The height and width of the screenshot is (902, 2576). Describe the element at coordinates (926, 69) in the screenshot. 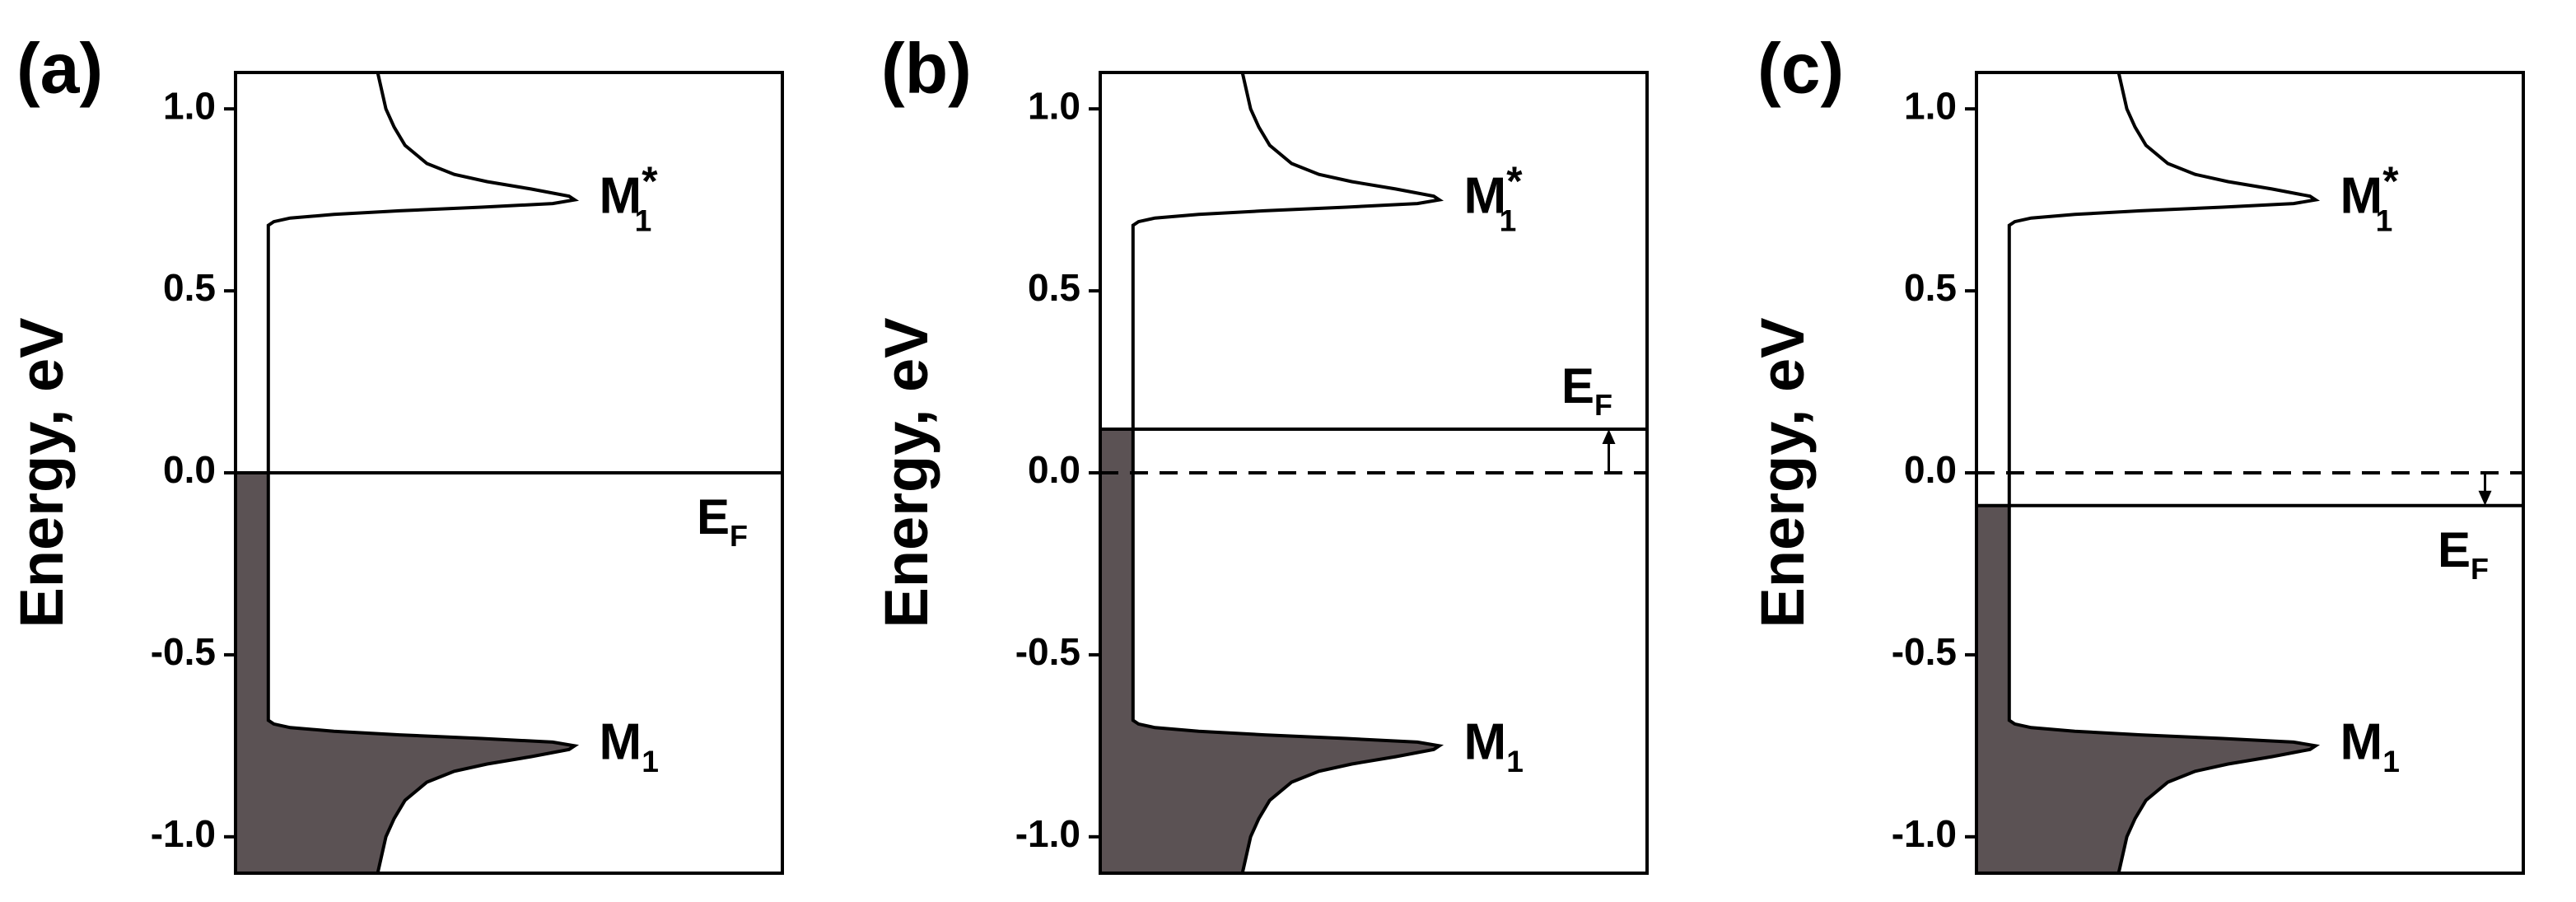

I see `panel-label: (b)` at that location.